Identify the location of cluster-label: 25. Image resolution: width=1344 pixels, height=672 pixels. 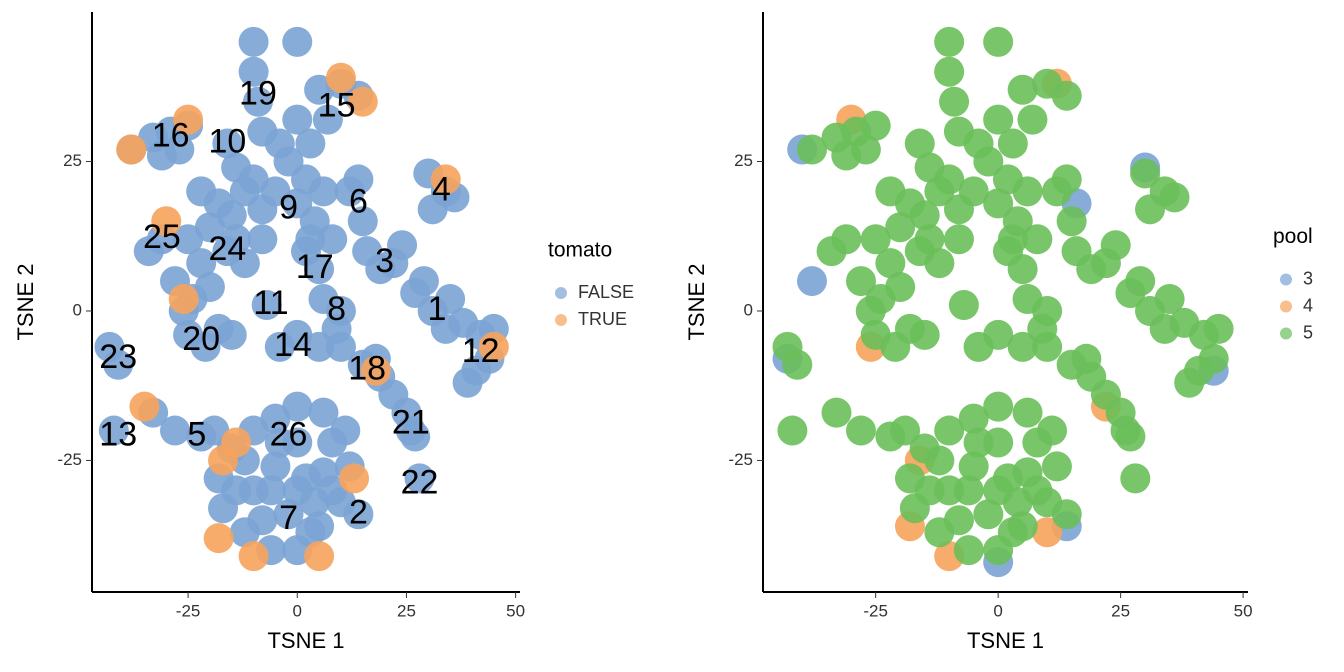
(162, 237).